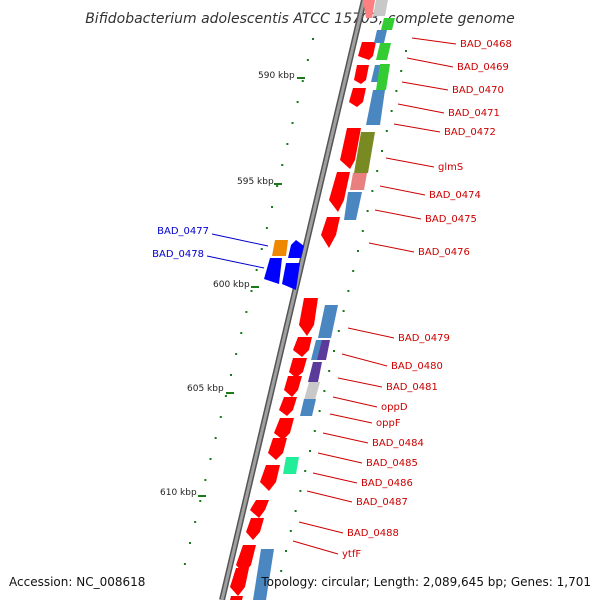 The image size is (600, 600). Describe the element at coordinates (183, 231) in the screenshot. I see `gene-label: BAD_0477` at that location.